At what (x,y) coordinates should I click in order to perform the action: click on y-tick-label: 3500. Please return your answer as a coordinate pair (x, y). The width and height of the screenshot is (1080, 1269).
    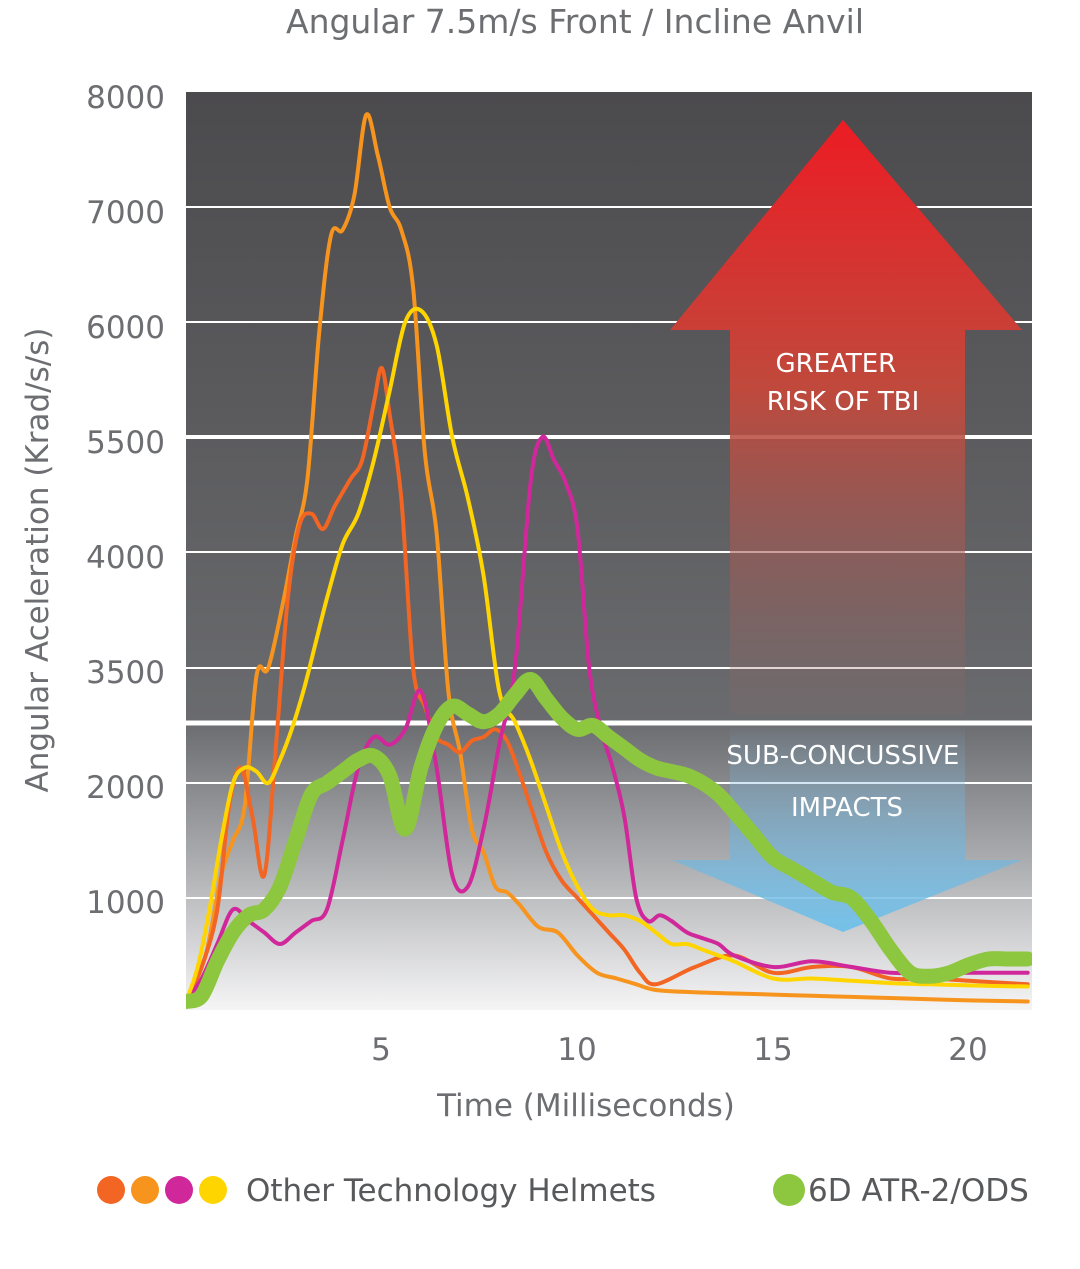
    Looking at the image, I should click on (125, 673).